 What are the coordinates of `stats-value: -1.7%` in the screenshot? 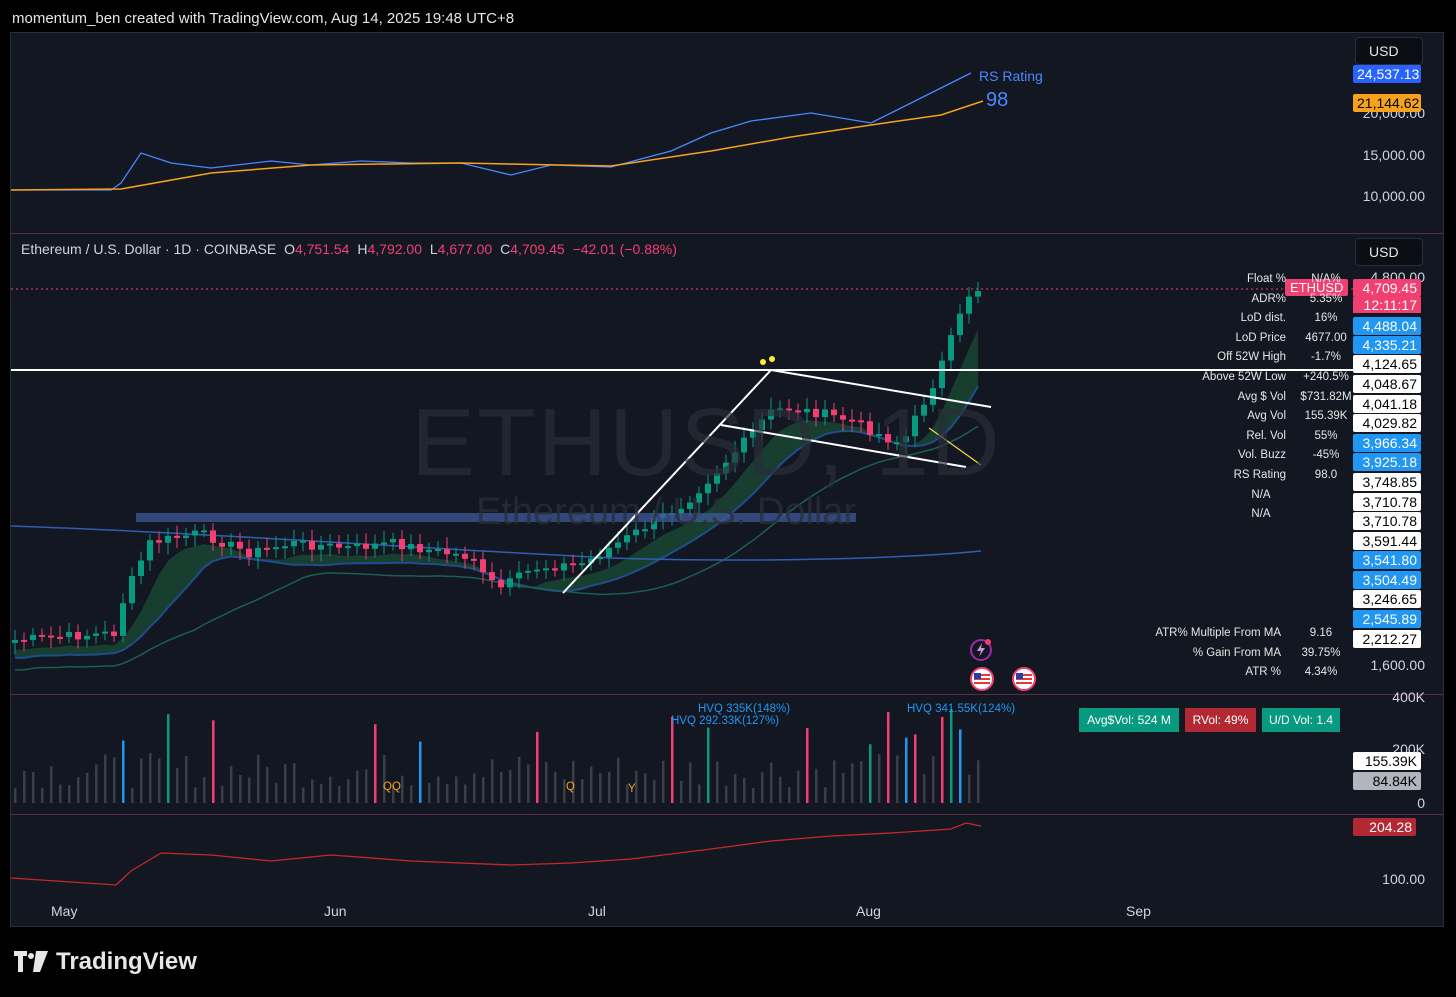 It's located at (1326, 357).